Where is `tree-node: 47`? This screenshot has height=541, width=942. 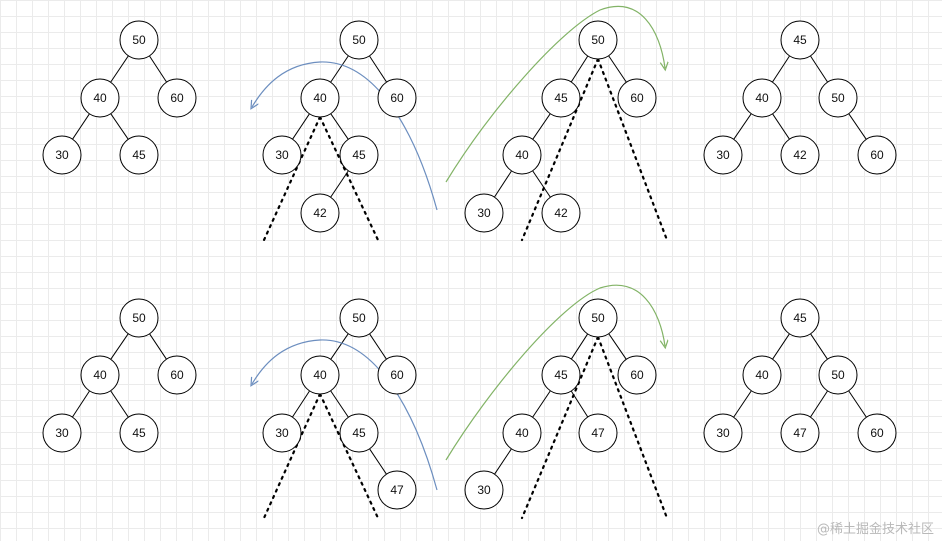 tree-node: 47 is located at coordinates (800, 433).